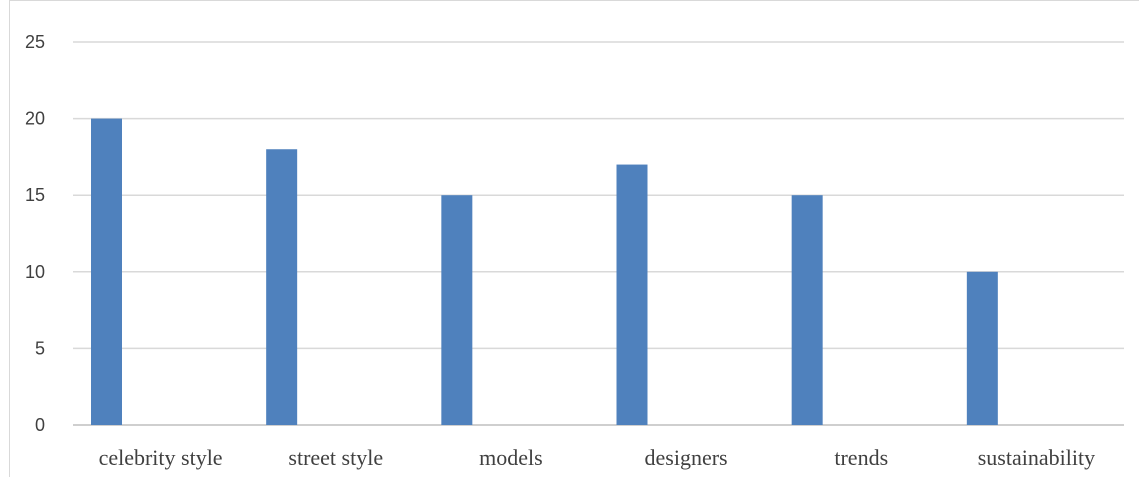 Image resolution: width=1139 pixels, height=477 pixels. What do you see at coordinates (686, 457) in the screenshot?
I see `x-category-label: designers` at bounding box center [686, 457].